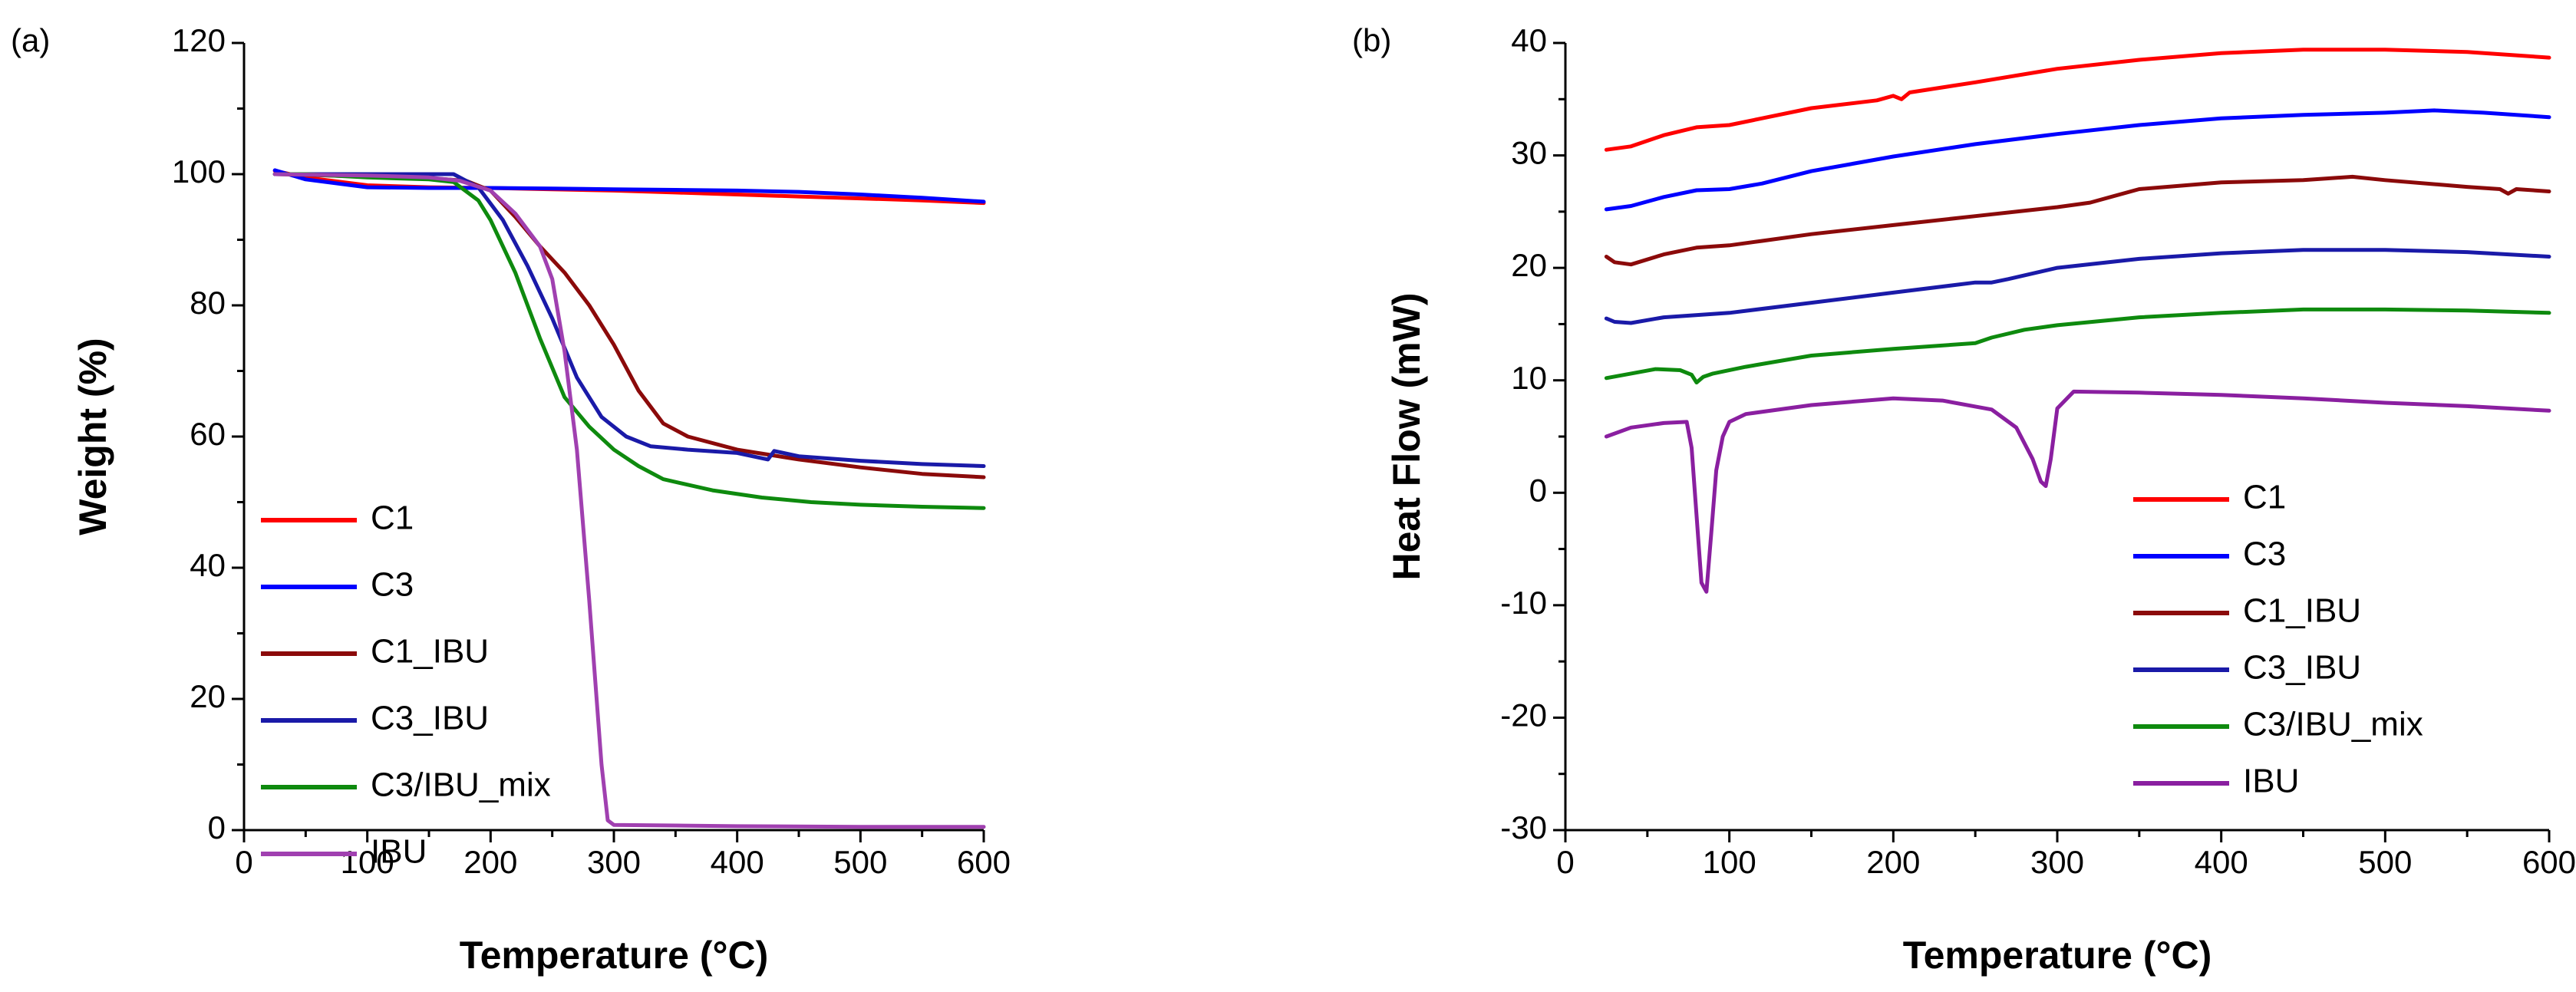 The height and width of the screenshot is (992, 2576). I want to click on y-tick-label: 10, so click(1529, 378).